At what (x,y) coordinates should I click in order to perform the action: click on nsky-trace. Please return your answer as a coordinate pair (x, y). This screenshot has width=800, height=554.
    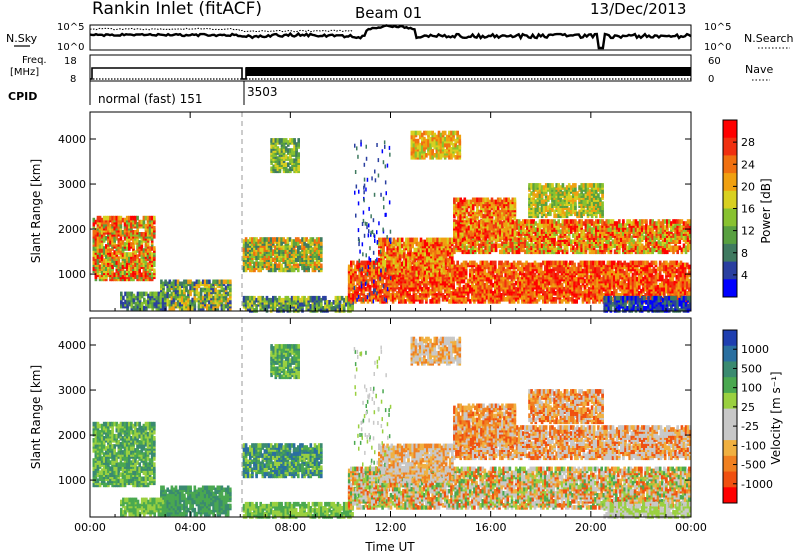
    Looking at the image, I should click on (390, 36).